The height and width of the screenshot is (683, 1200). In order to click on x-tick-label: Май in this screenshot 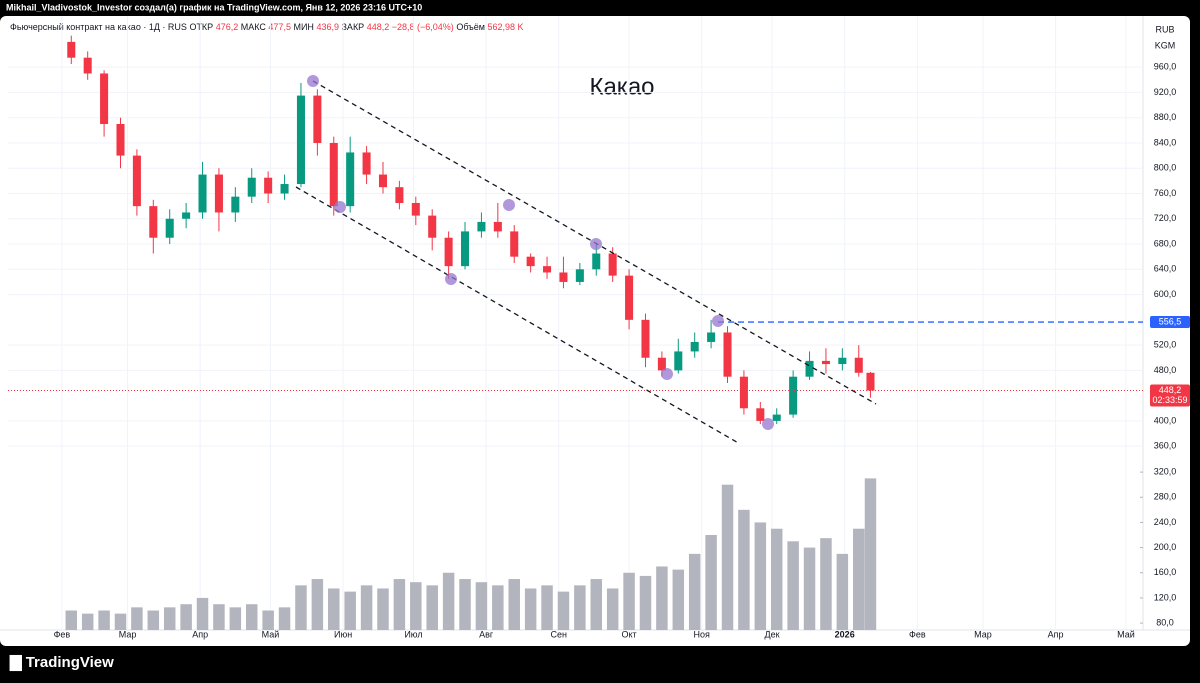, I will do `click(1126, 634)`.